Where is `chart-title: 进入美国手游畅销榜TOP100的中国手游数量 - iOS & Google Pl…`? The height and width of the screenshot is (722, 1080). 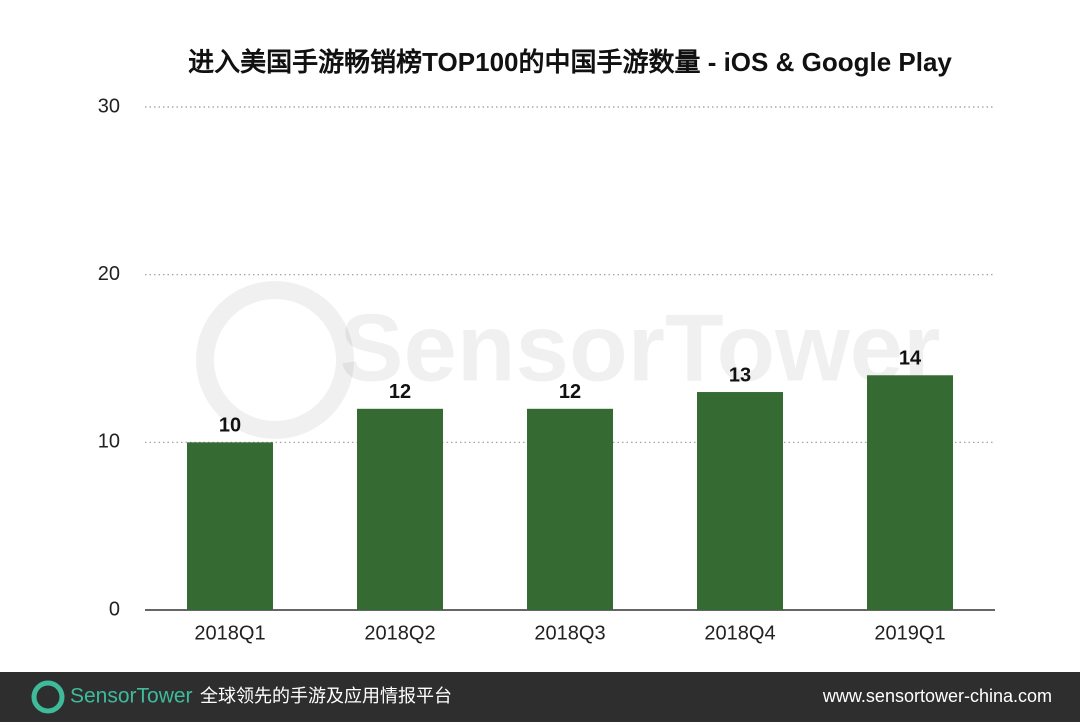
chart-title: 进入美国手游畅销榜TOP100的中国手游数量 - iOS & Google Pl… is located at coordinates (570, 62).